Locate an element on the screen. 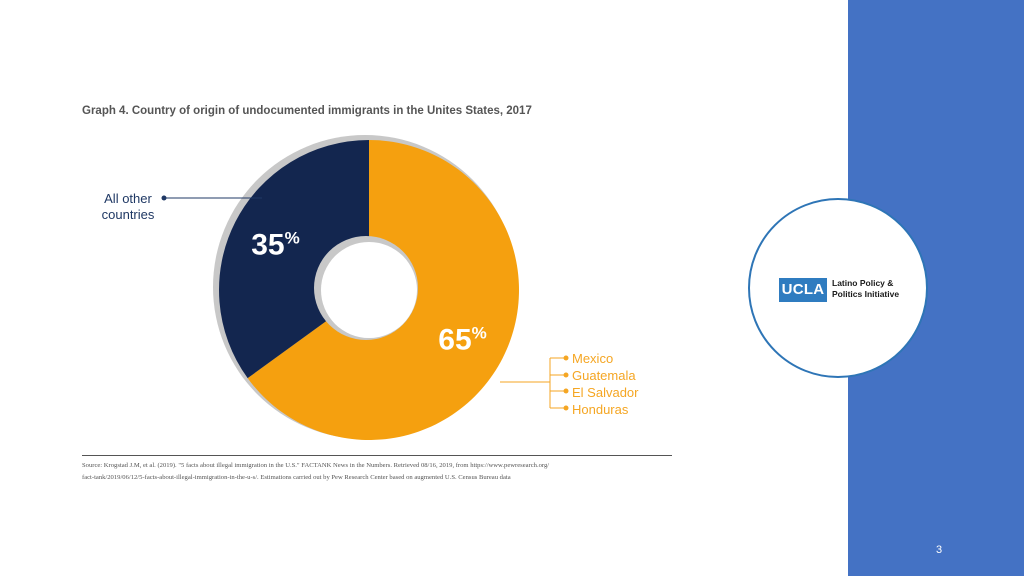 This screenshot has width=1024, height=576. page-number: 3 is located at coordinates (939, 550).